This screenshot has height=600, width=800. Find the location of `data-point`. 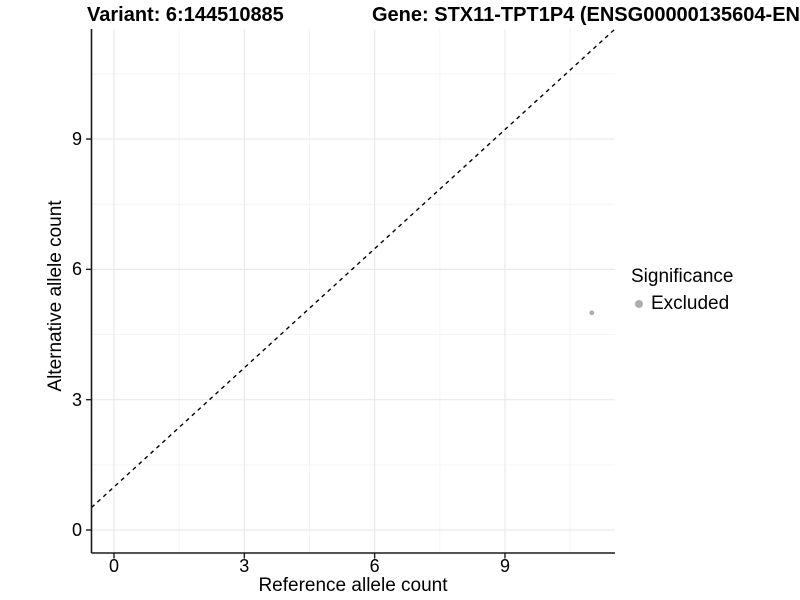

data-point is located at coordinates (592, 313).